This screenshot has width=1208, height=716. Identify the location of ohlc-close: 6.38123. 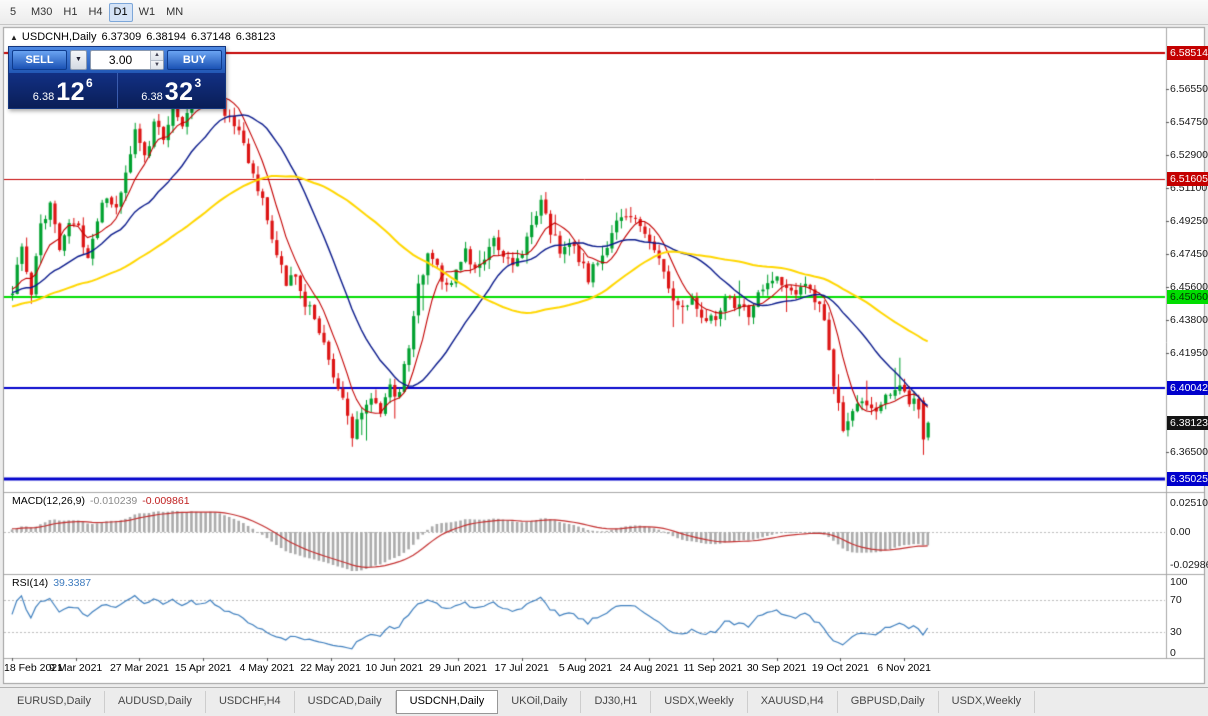
(255, 37).